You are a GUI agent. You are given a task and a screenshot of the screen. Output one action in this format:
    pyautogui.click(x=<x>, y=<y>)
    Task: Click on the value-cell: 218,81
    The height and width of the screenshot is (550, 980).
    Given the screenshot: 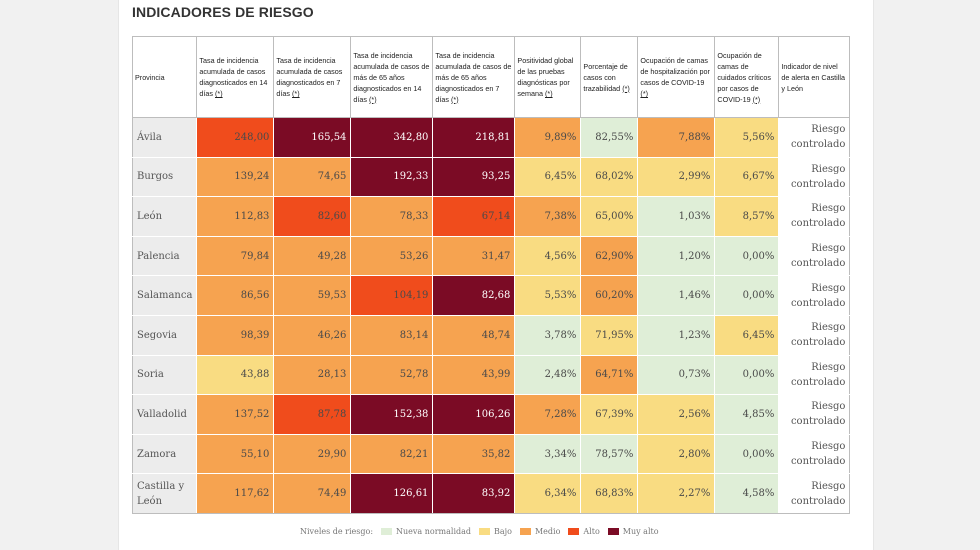 What is the action you would take?
    pyautogui.click(x=474, y=137)
    